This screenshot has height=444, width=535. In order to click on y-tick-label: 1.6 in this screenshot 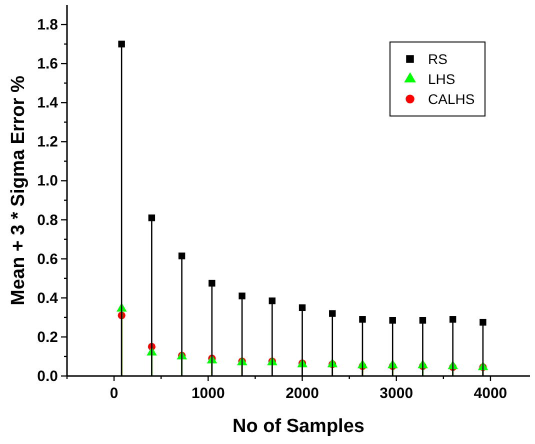, I will do `click(47, 64)`.